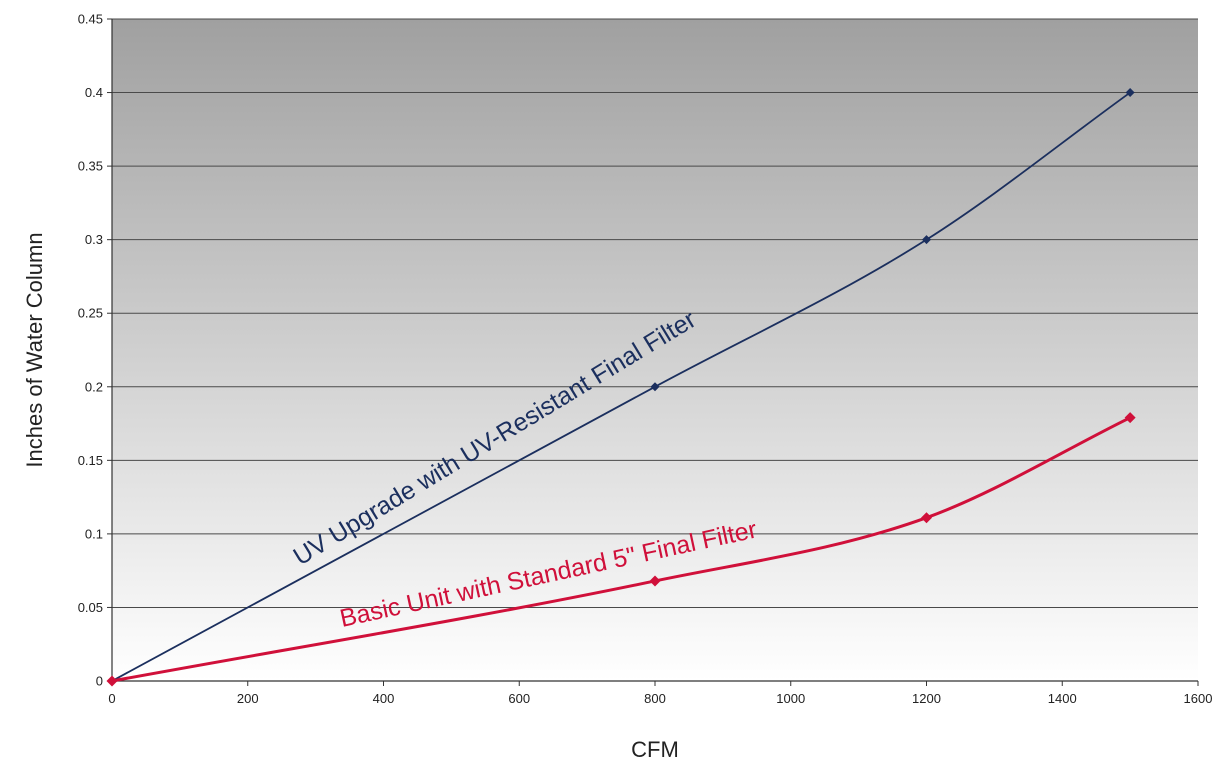  What do you see at coordinates (90, 313) in the screenshot?
I see `y-tick-label: 0.25` at bounding box center [90, 313].